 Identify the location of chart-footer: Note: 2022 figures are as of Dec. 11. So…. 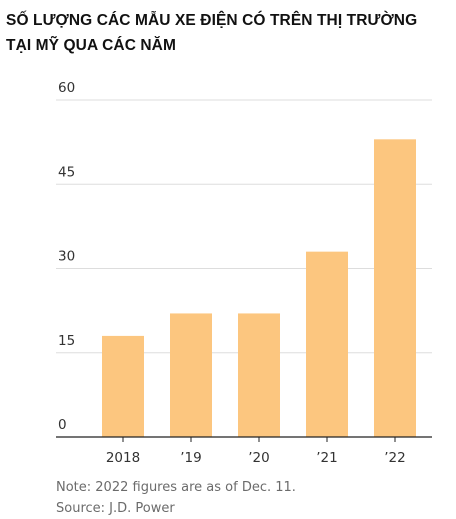
(176, 498).